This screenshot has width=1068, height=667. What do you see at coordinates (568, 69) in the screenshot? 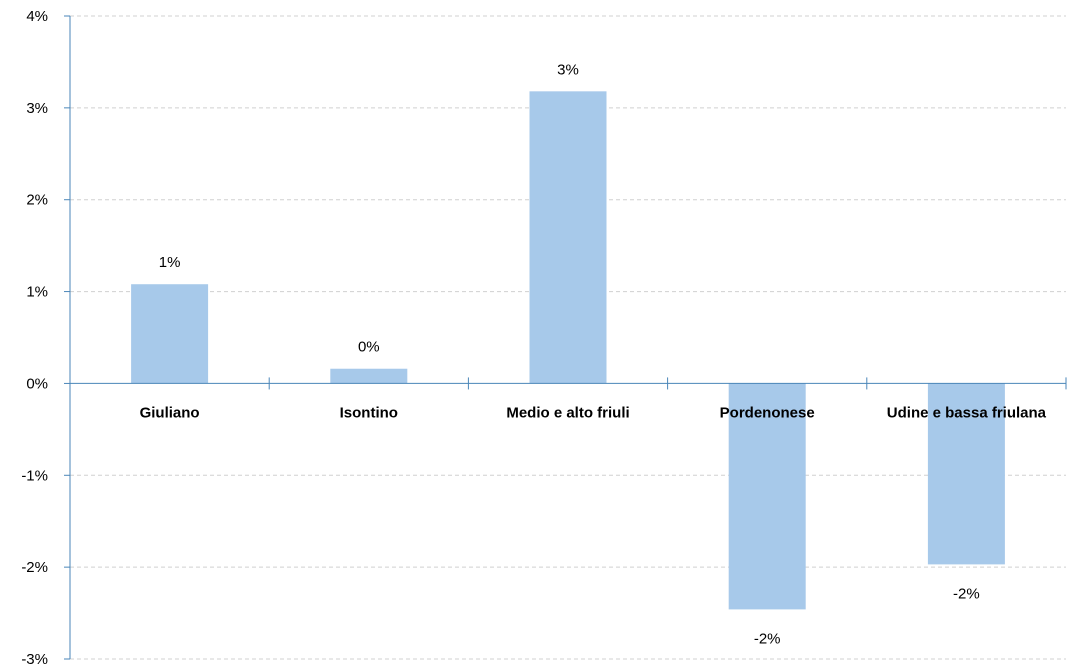
I see `data-label: 3%` at bounding box center [568, 69].